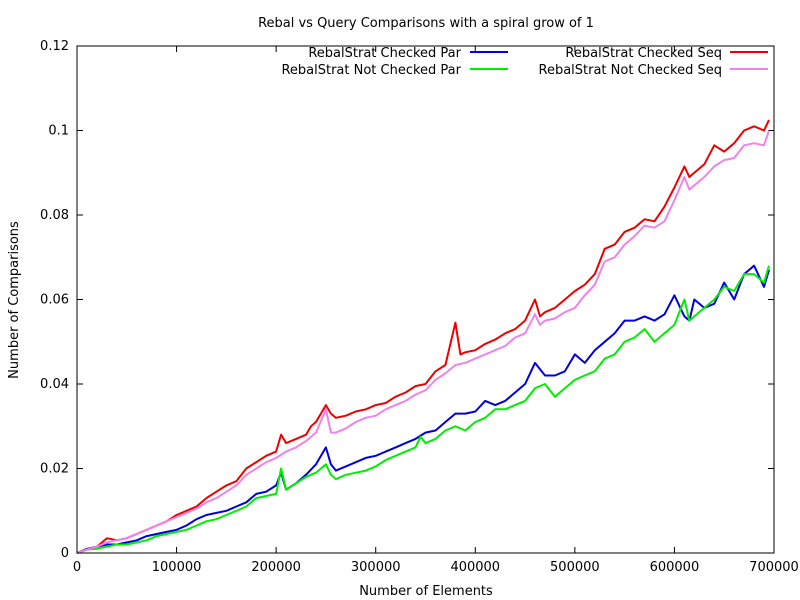 The width and height of the screenshot is (800, 600). What do you see at coordinates (54, 46) in the screenshot?
I see `y-tick-label: 0.12` at bounding box center [54, 46].